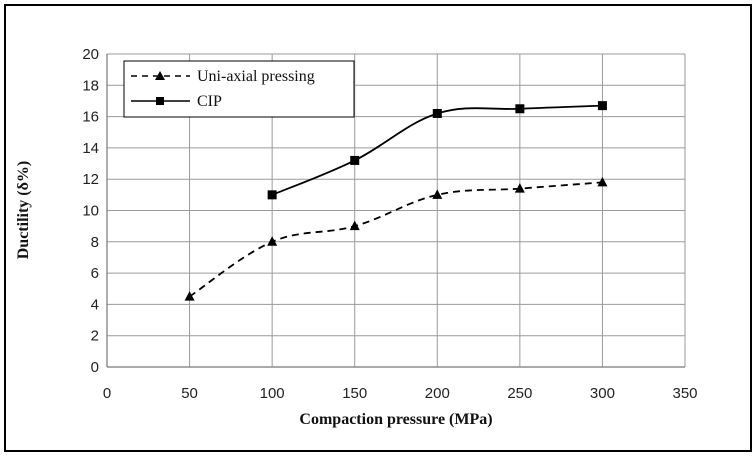  I want to click on legend-label-uniaxial: Uni-axial pressing, so click(256, 76).